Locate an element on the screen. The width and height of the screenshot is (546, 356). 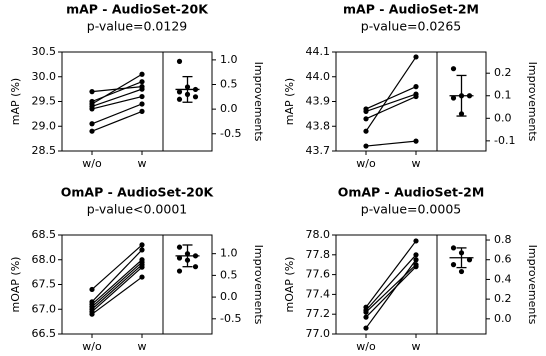
panel-subtitle: p-value=0.0265 is located at coordinates (411, 26).